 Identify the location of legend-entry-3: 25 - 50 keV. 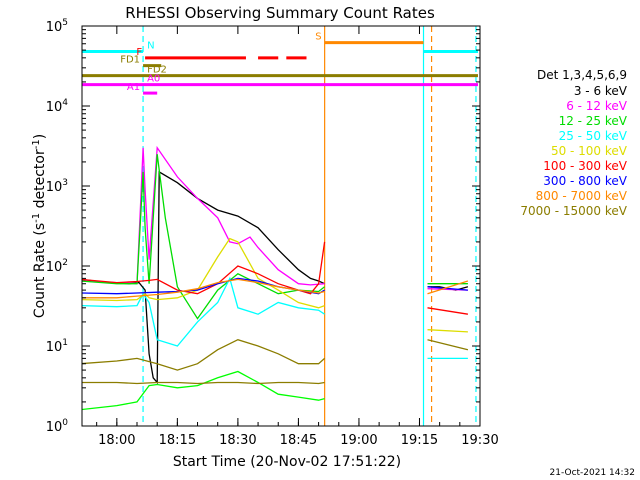
(593, 136).